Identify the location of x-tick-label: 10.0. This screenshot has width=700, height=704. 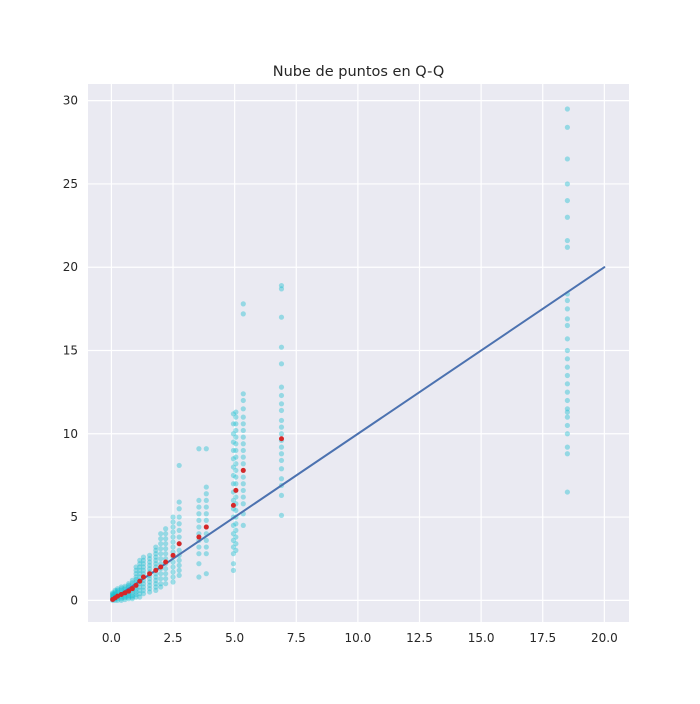
(358, 638).